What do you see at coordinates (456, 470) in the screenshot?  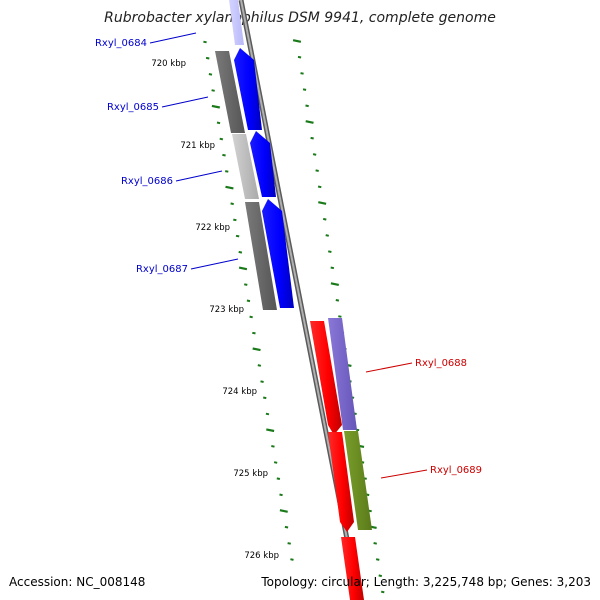 I see `gene-label-rxyl-0689: Rxyl_0689` at bounding box center [456, 470].